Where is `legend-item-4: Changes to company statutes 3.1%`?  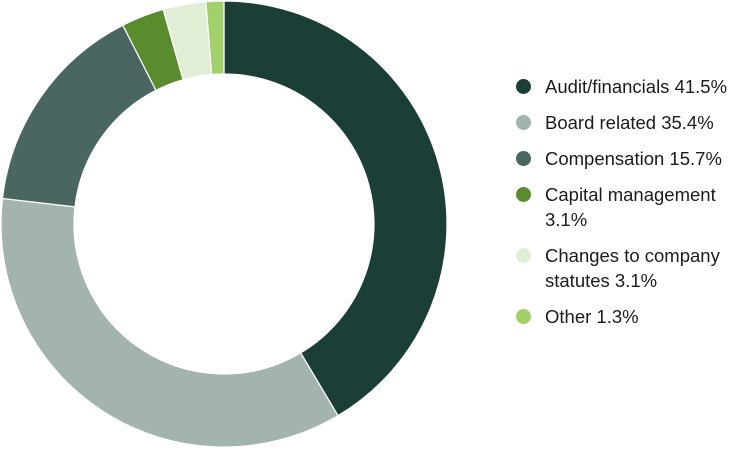
legend-item-4: Changes to company statutes 3.1% is located at coordinates (631, 268).